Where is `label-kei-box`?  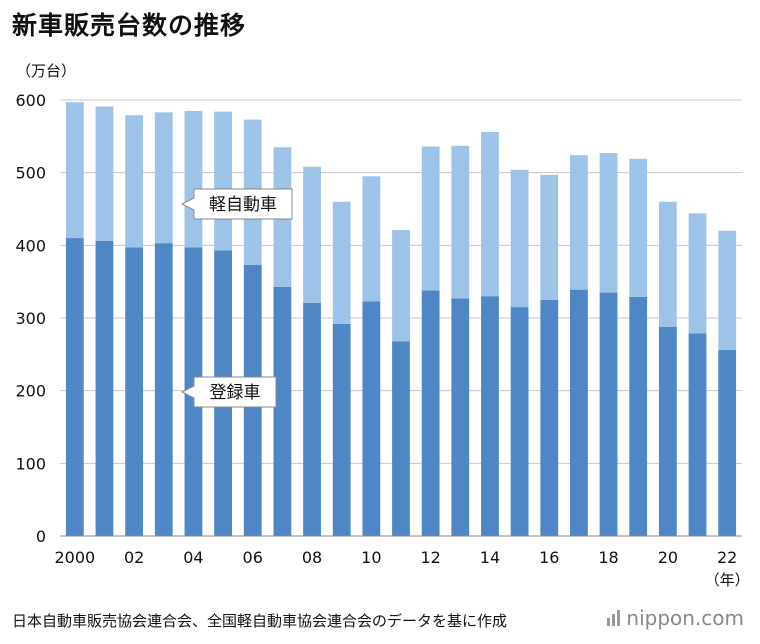
label-kei-box is located at coordinates (236, 204).